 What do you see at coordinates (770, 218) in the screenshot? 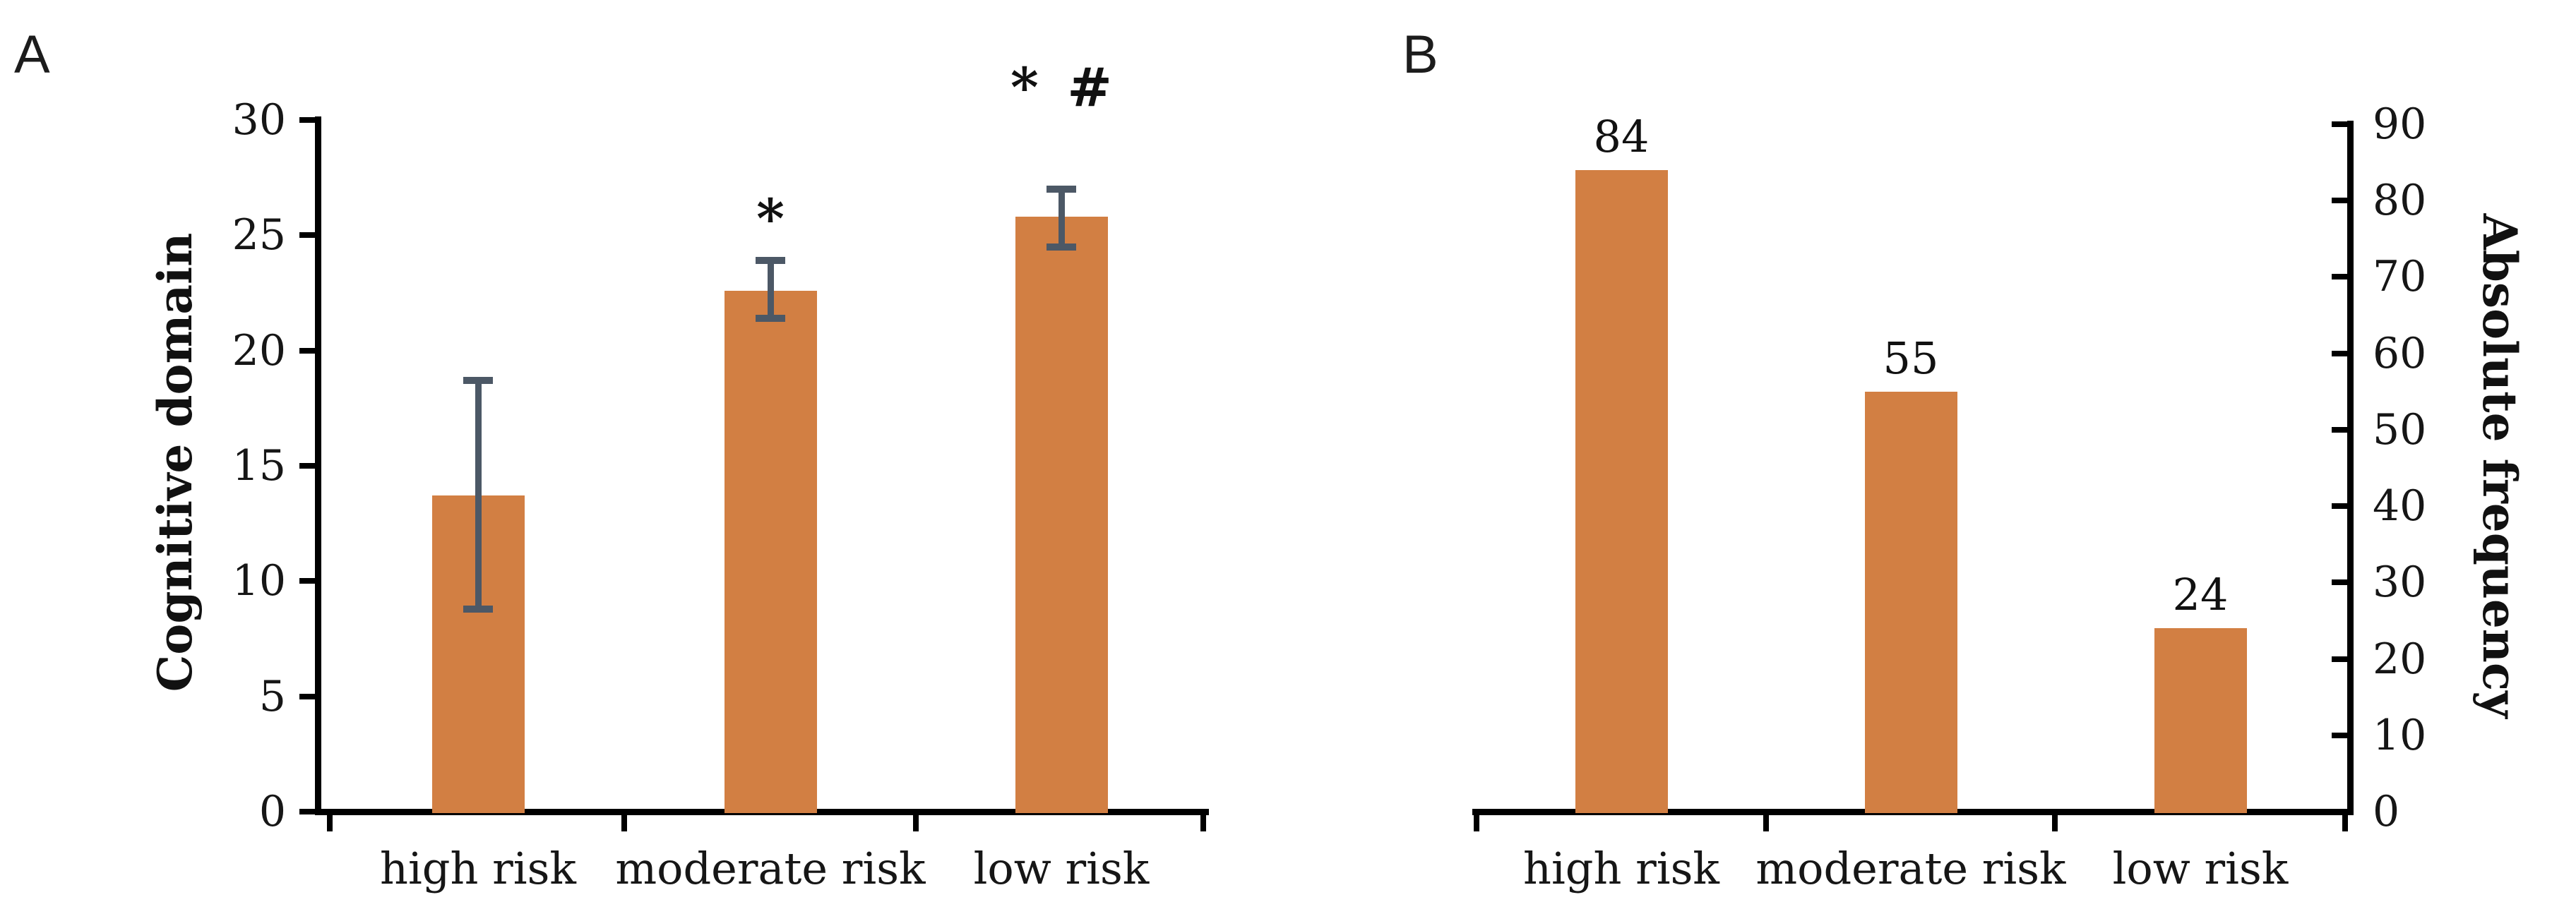
I see `significance-annotation: *` at bounding box center [770, 218].